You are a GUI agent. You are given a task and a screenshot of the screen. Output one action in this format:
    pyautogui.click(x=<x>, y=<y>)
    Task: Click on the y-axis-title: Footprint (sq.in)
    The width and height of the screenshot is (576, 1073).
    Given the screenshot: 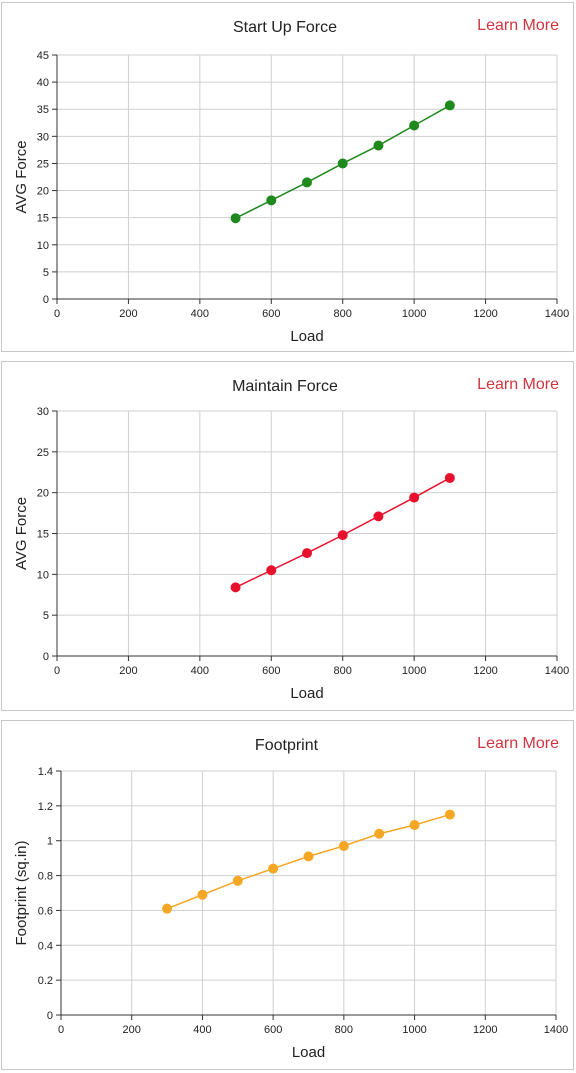 What is the action you would take?
    pyautogui.click(x=21, y=892)
    